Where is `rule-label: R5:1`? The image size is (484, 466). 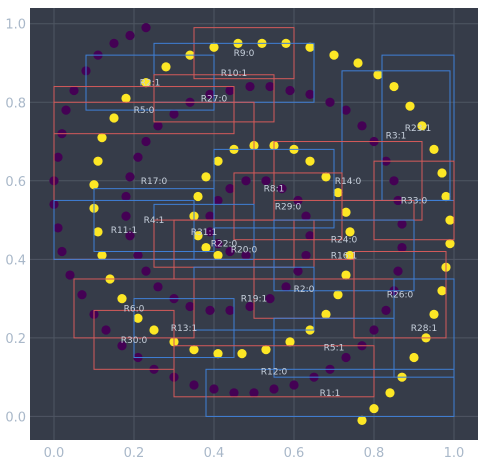 rule-label: R5:1 is located at coordinates (334, 349).